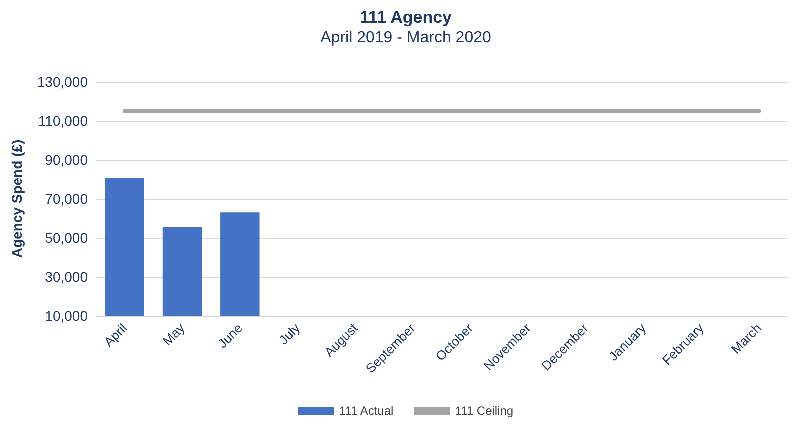 The width and height of the screenshot is (812, 428). I want to click on y-tick-label: 130,000, so click(62, 82).